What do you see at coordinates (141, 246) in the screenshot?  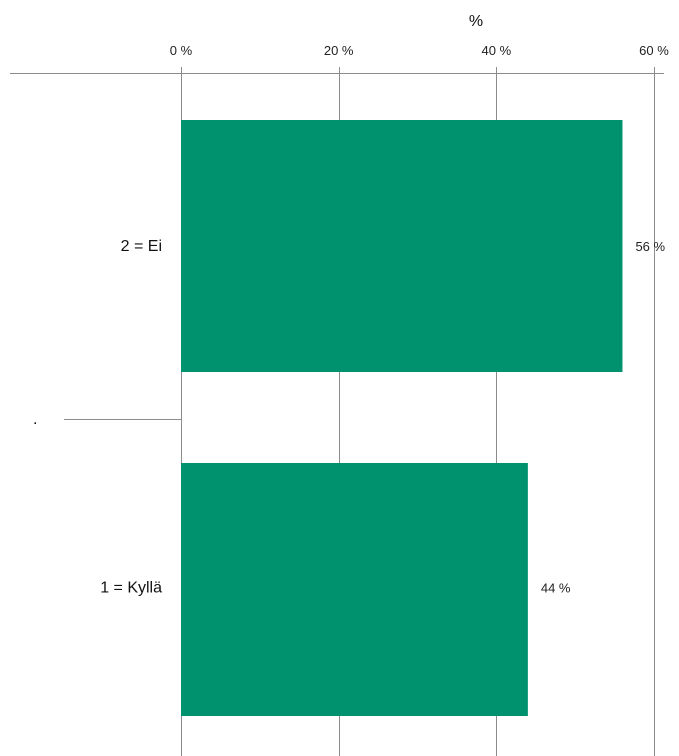 I see `category-label: 2 = Ei` at bounding box center [141, 246].